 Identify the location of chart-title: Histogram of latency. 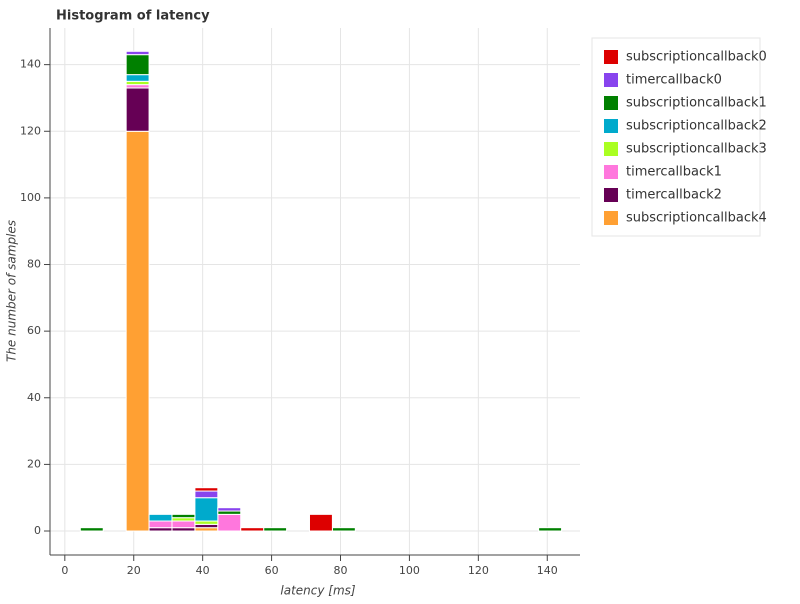
(133, 16).